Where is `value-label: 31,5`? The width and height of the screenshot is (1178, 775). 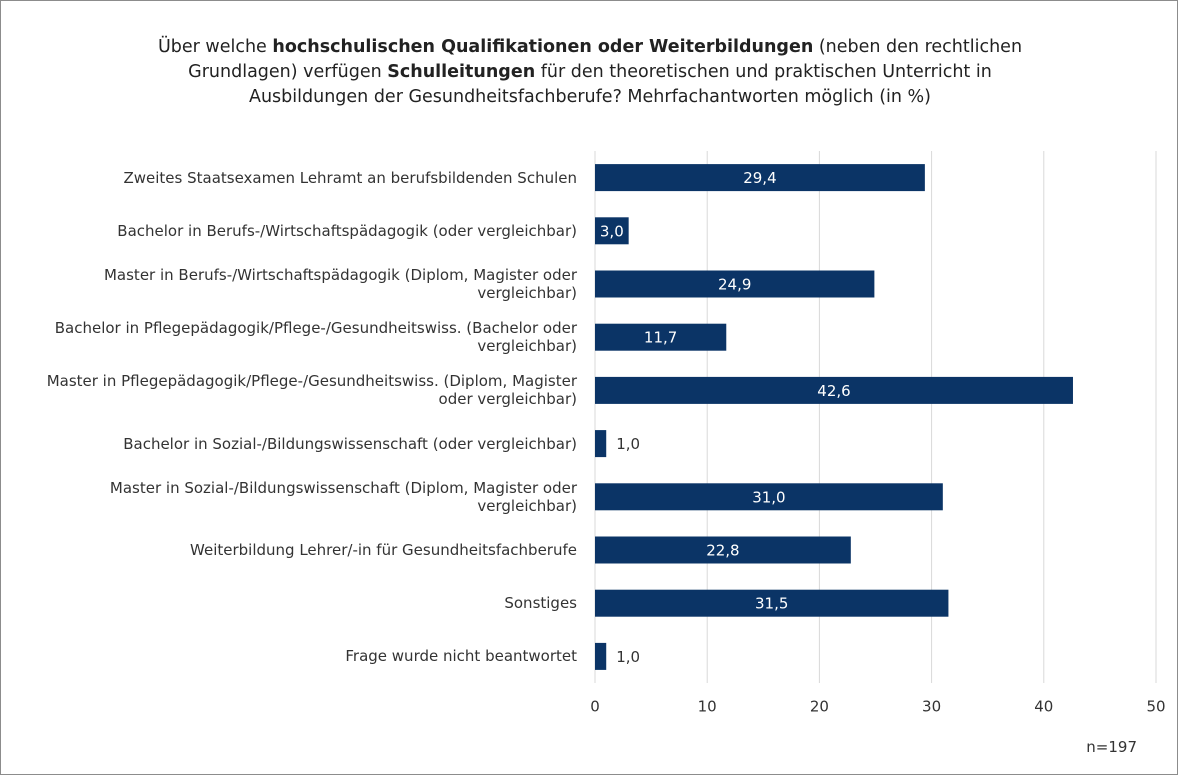 value-label: 31,5 is located at coordinates (771, 604).